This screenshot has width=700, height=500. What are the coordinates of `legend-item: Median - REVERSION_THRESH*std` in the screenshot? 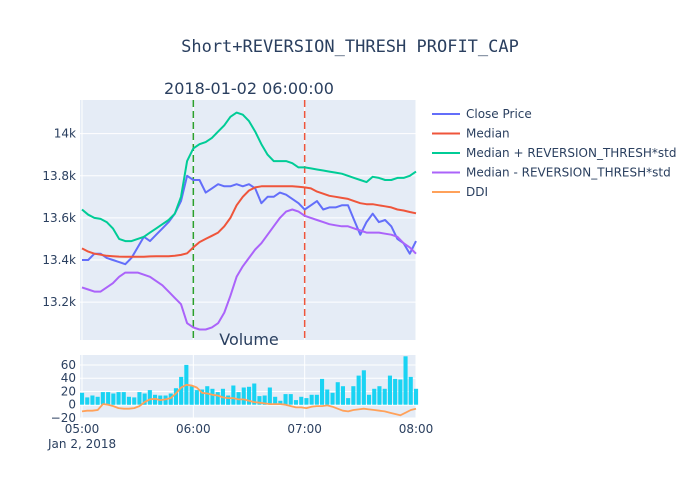 It's located at (551, 173).